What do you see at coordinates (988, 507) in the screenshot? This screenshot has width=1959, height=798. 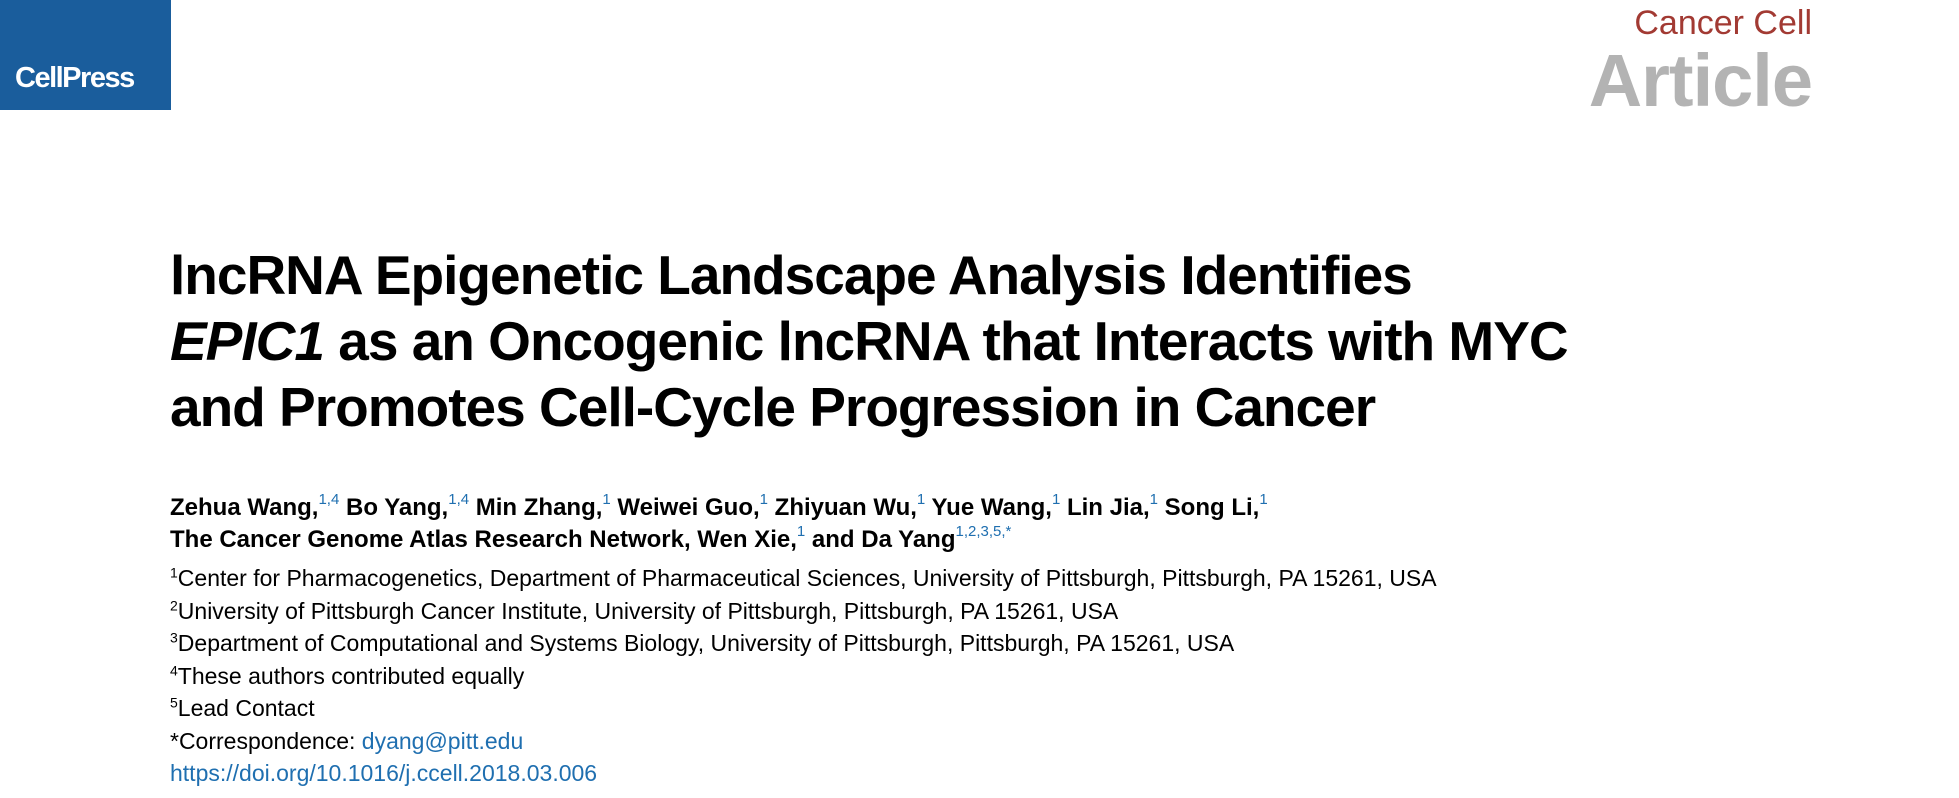 I see `author-name: Yue Wang,` at bounding box center [988, 507].